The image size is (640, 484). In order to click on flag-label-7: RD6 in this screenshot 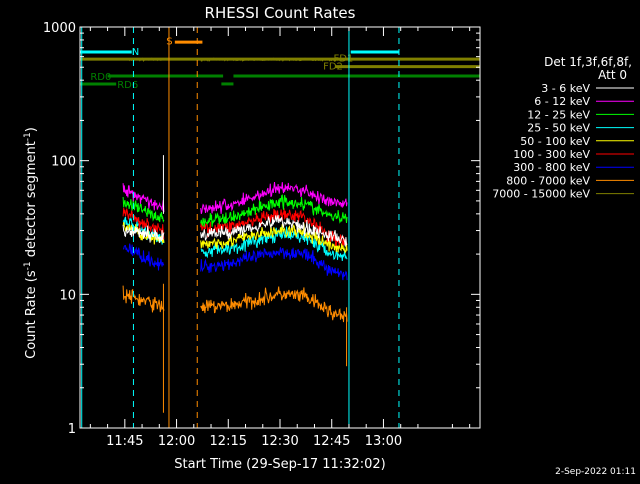, I will do `click(127, 85)`.